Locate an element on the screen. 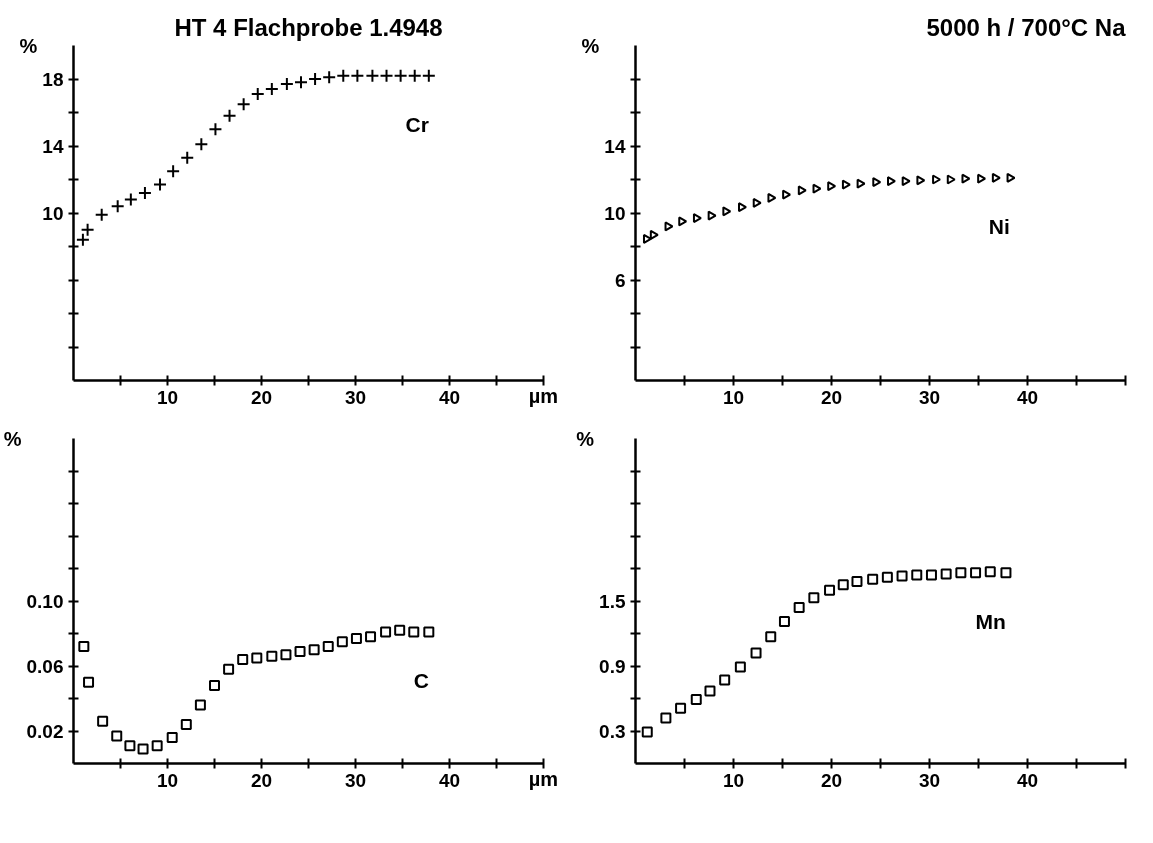 The width and height of the screenshot is (1153, 843). series-label: C is located at coordinates (421, 680).